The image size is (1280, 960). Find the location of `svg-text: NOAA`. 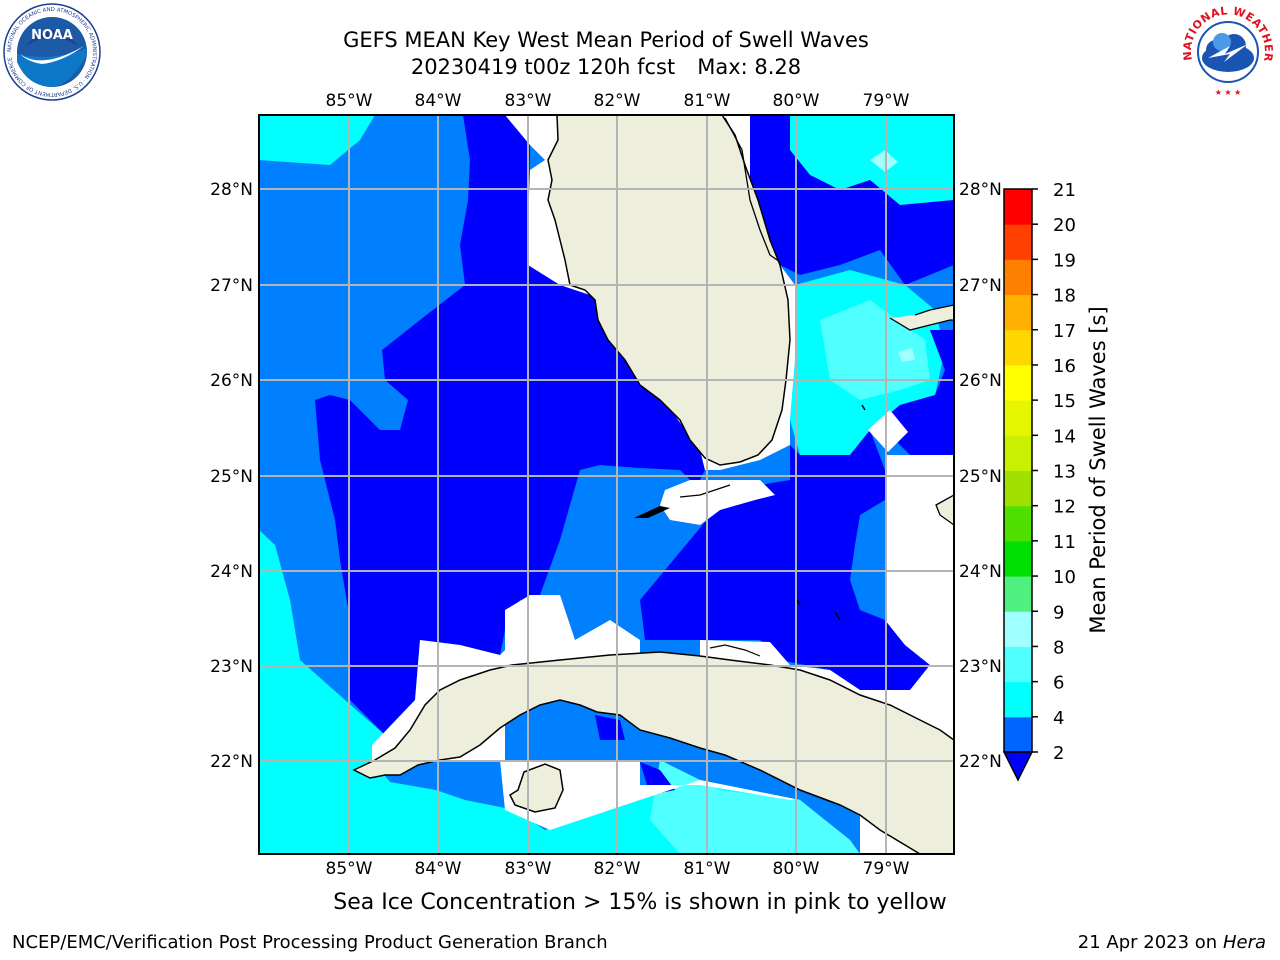

svg-text: NOAA is located at coordinates (52, 35).